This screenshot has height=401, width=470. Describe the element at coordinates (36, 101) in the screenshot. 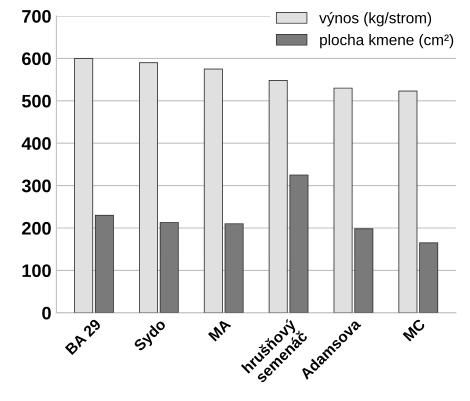

I see `y-tick-label: 500` at that location.